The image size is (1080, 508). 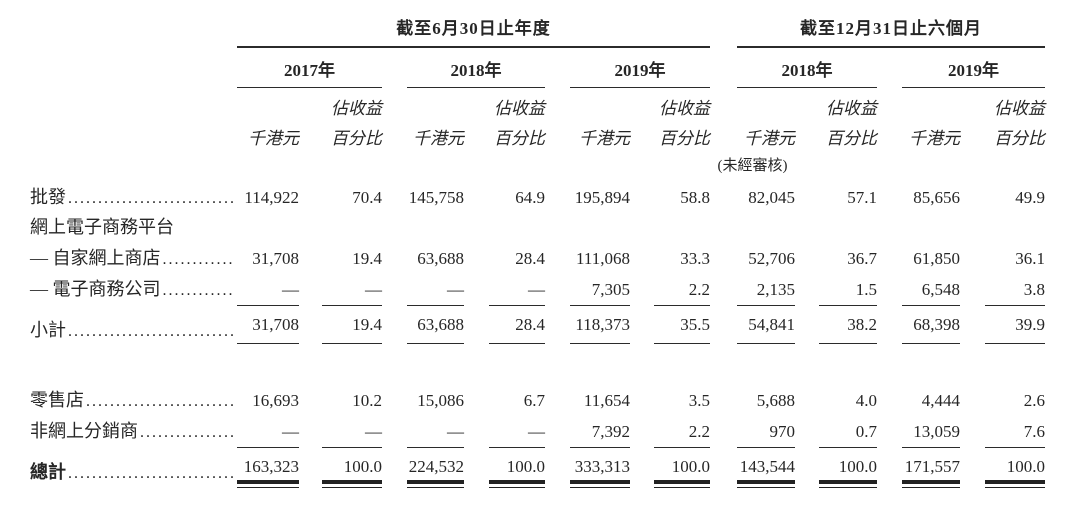 What do you see at coordinates (537, 367) in the screenshot?
I see `spacer-row` at bounding box center [537, 367].